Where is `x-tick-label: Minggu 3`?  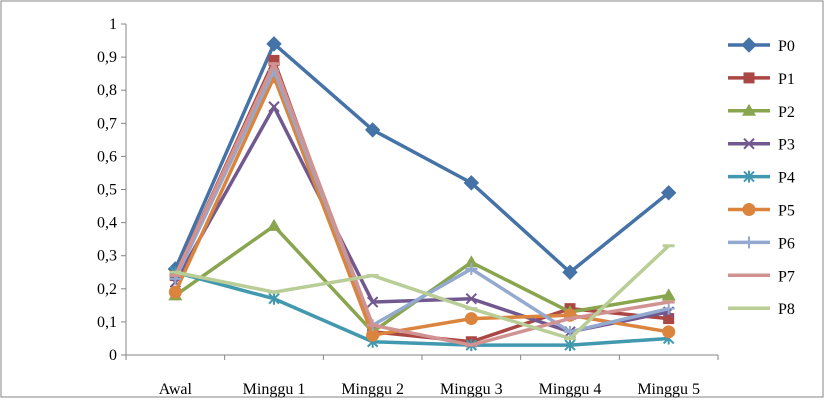
x-tick-label: Minggu 3 is located at coordinates (471, 389).